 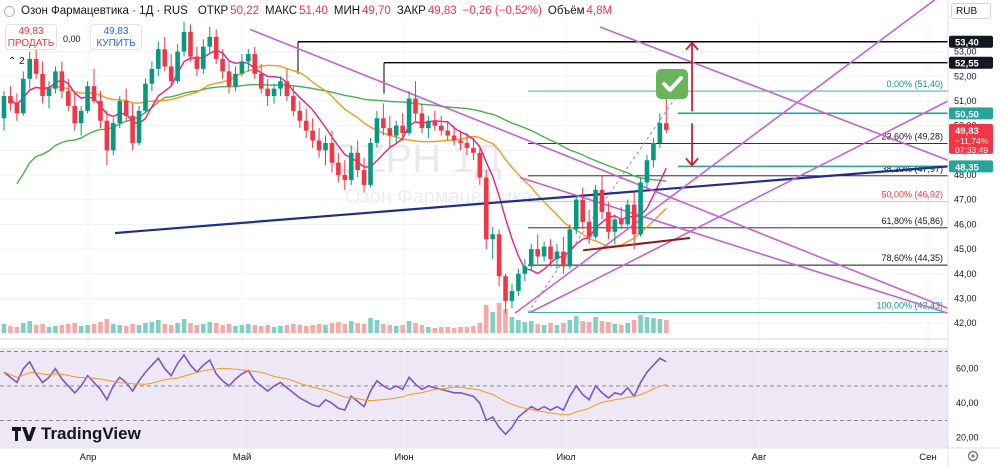 I want to click on sell-button: 49,83 ПРОДАТЬ, so click(x=31, y=37).